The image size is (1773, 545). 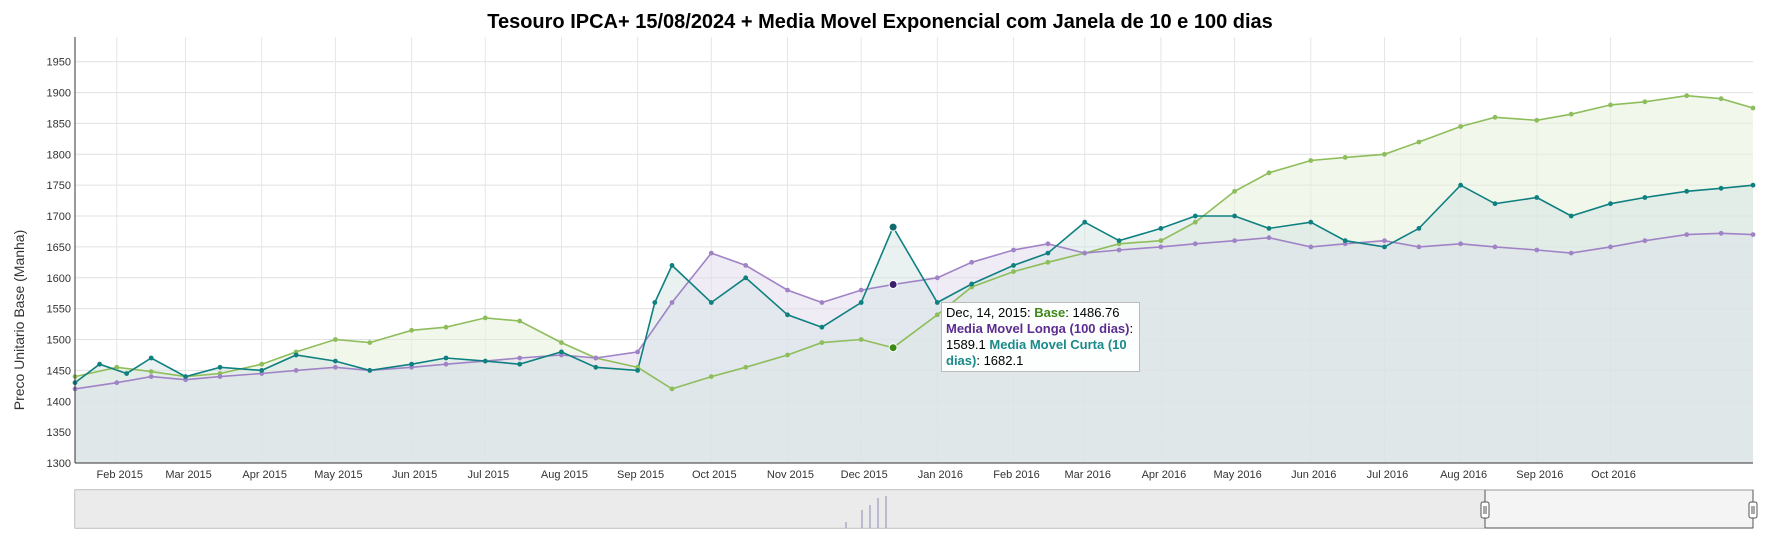 What do you see at coordinates (59, 63) in the screenshot?
I see `y-tick-label: 1950` at bounding box center [59, 63].